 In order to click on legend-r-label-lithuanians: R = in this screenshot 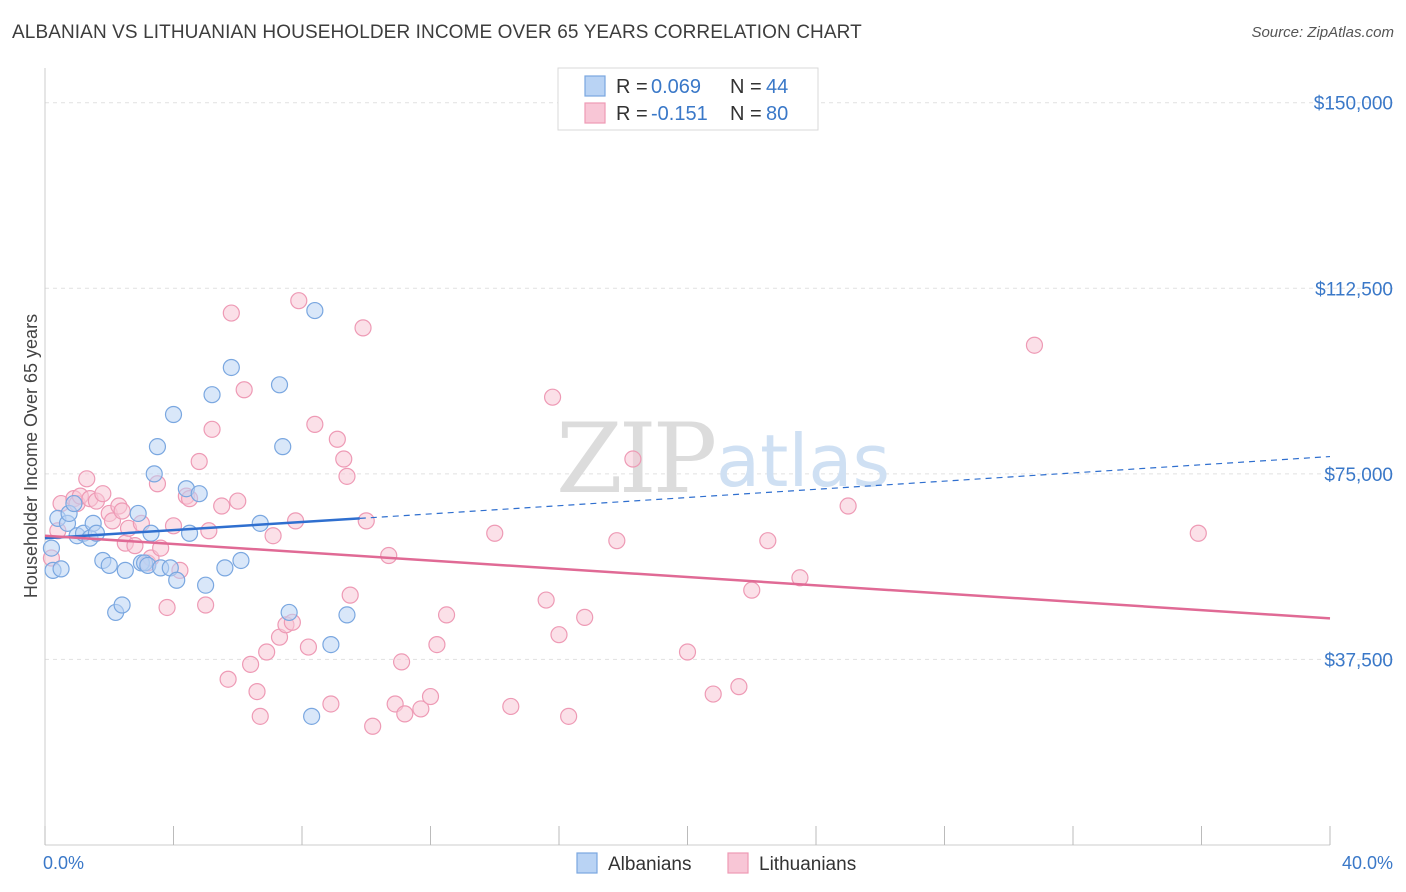, I will do `click(632, 114)`.